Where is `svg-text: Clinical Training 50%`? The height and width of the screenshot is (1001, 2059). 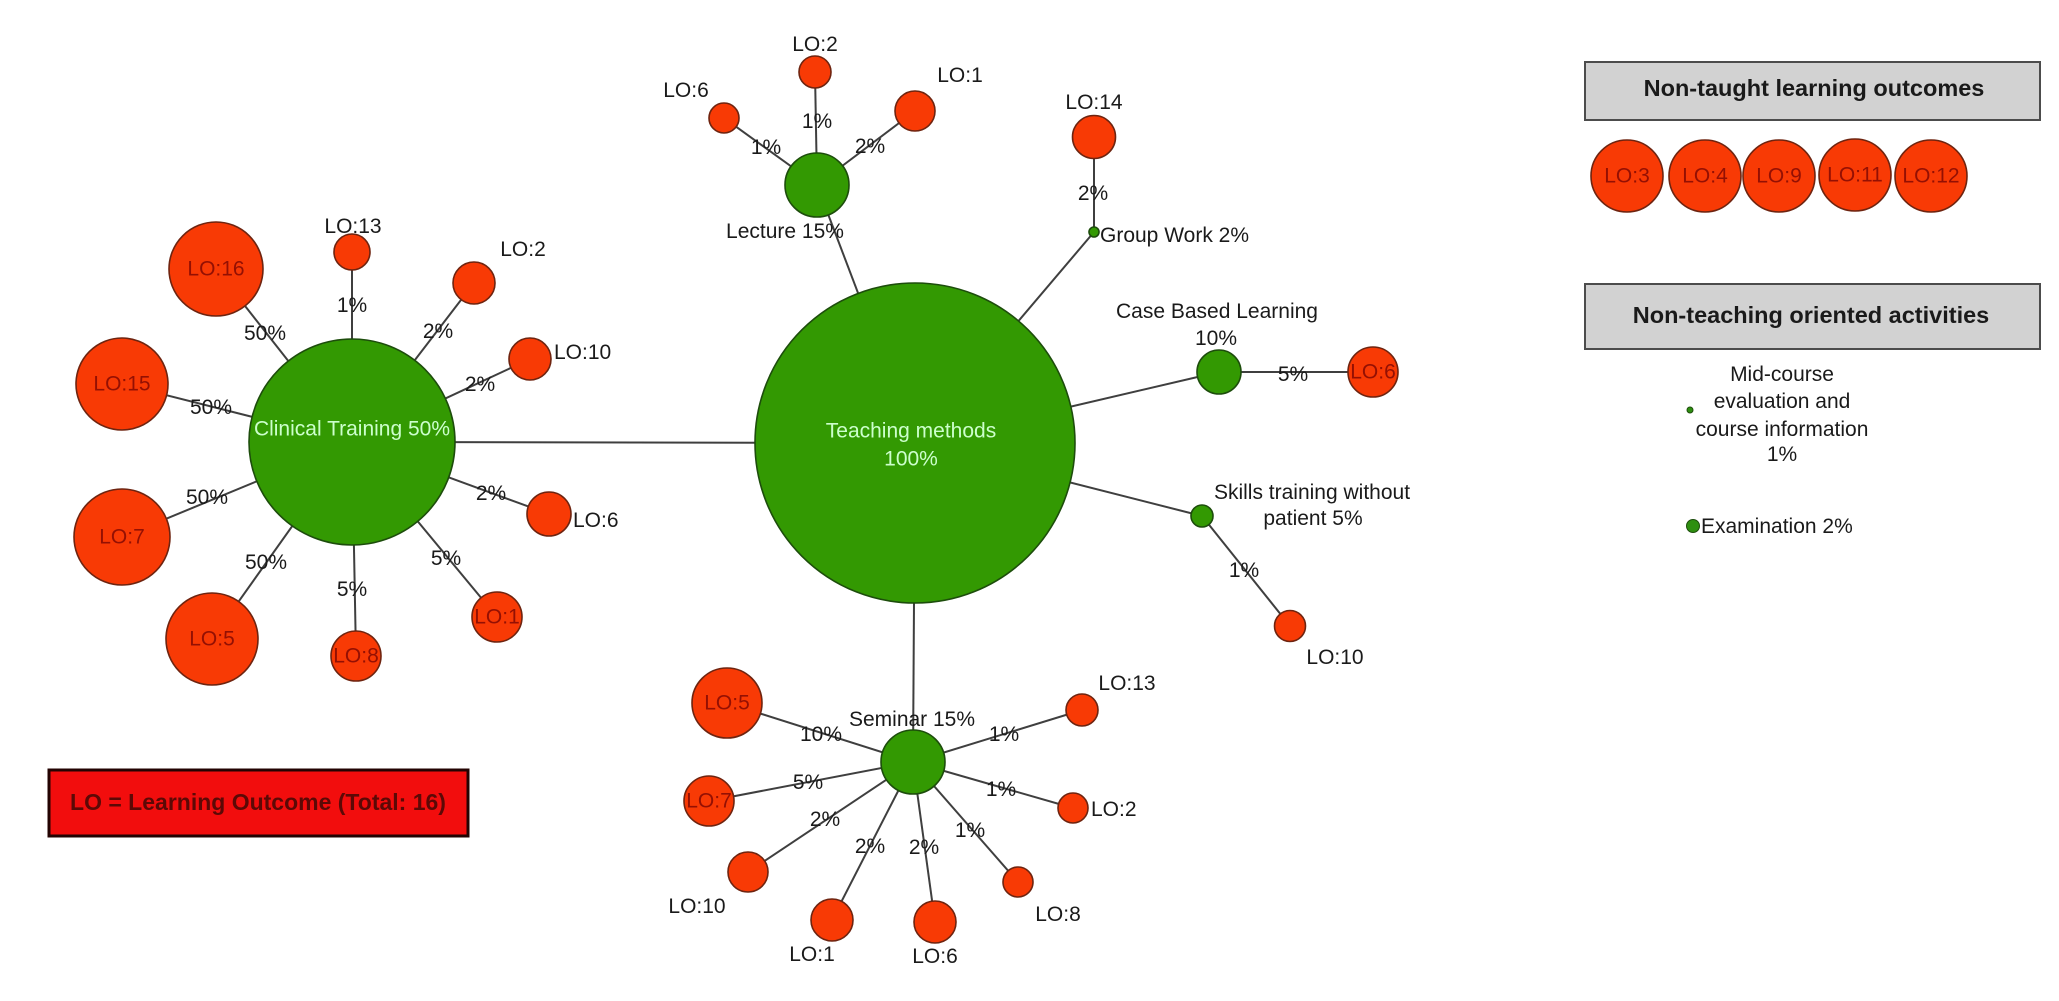
svg-text: Clinical Training 50% is located at coordinates (352, 429).